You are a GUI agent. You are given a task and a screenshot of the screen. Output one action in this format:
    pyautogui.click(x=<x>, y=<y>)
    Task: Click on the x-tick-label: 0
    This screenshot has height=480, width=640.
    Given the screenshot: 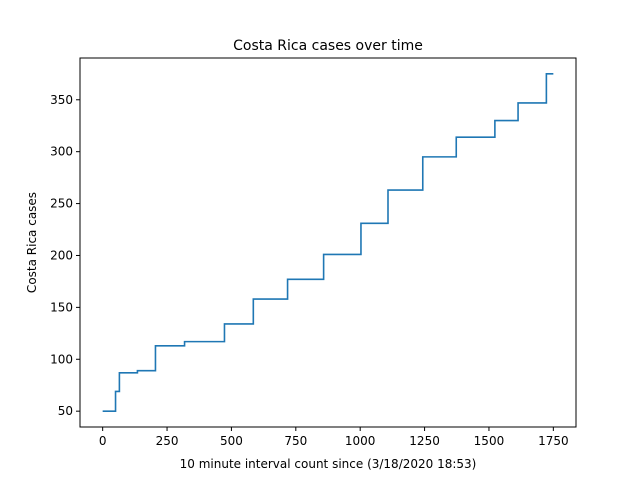 What is the action you would take?
    pyautogui.click(x=103, y=441)
    